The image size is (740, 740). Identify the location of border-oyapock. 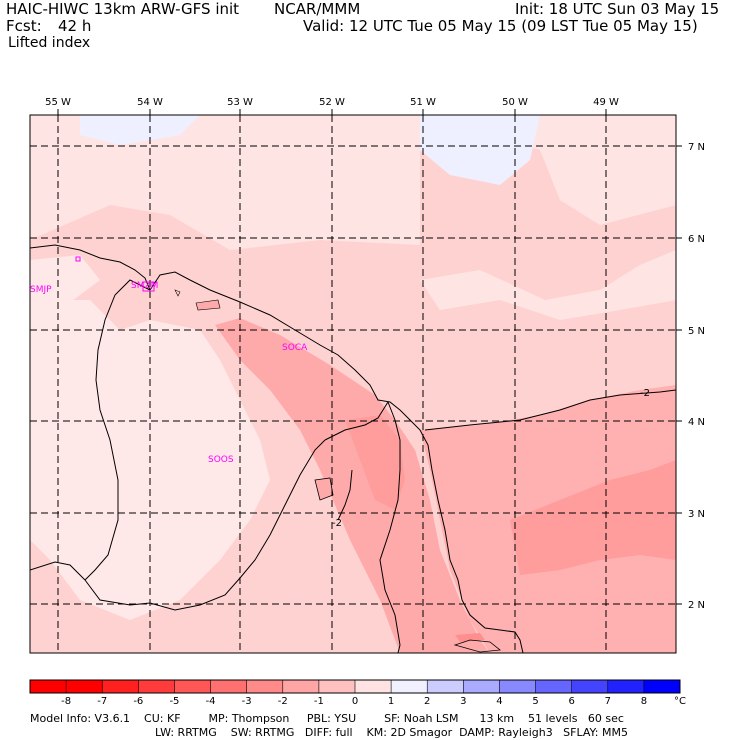
(356, 421).